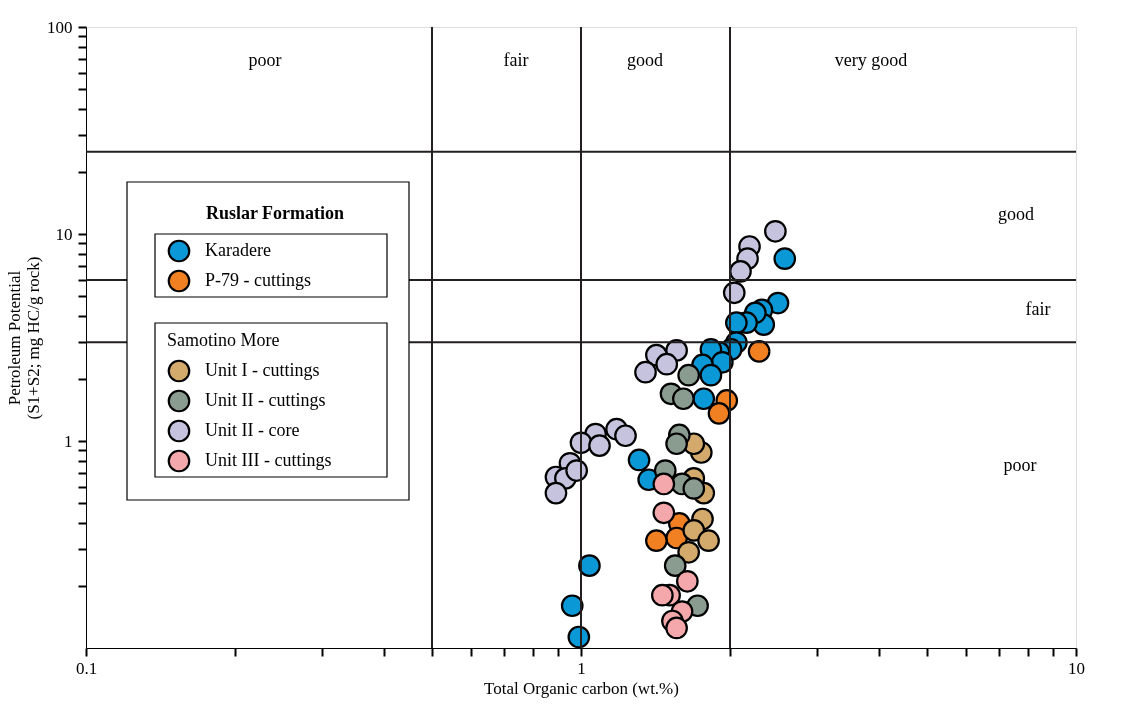 This screenshot has height=705, width=1135. What do you see at coordinates (252, 430) in the screenshot?
I see `legend-label: Unit II - core` at bounding box center [252, 430].